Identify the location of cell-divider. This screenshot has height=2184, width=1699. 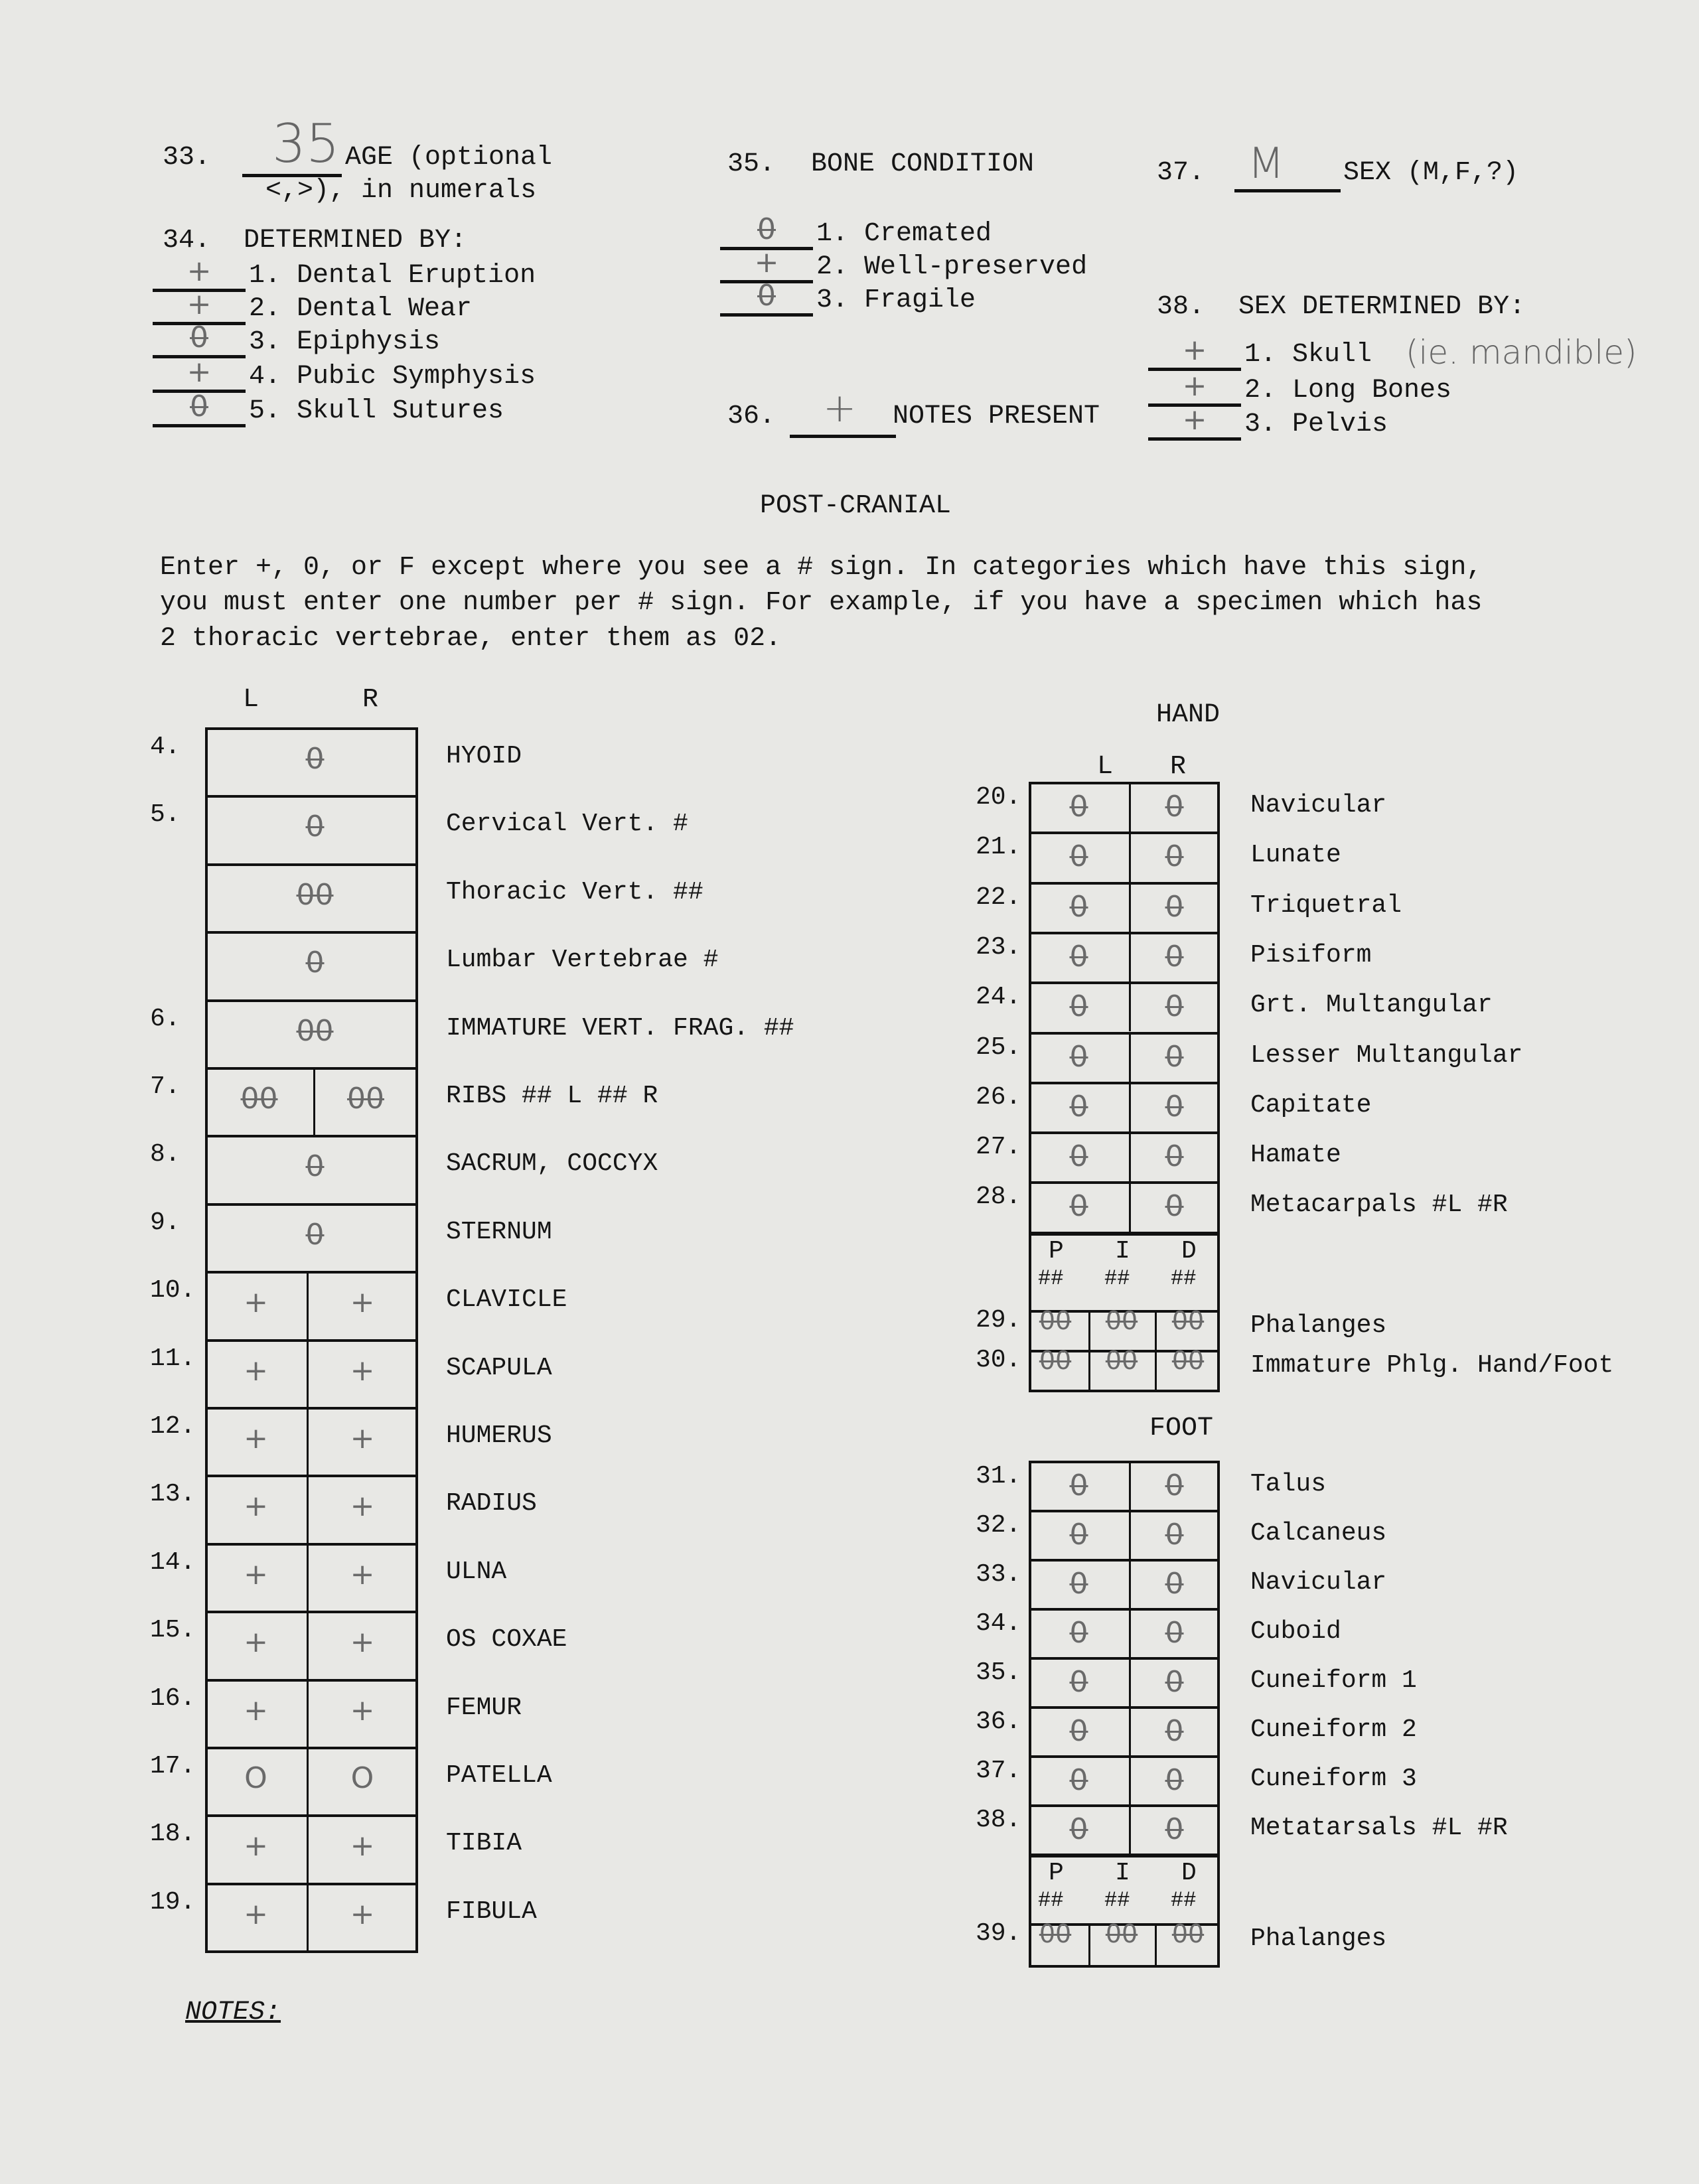
(1130, 1206).